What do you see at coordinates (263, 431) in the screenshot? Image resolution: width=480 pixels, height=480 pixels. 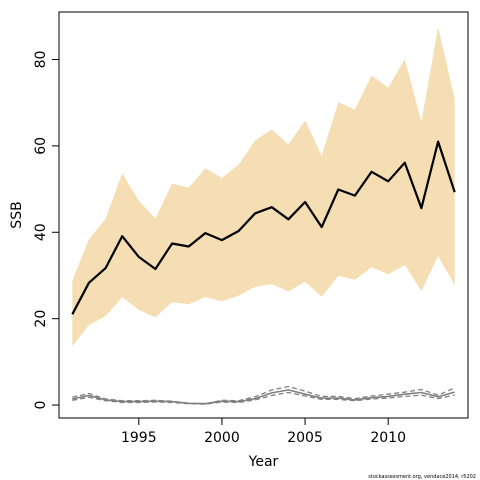 I see `x-axis: 1995 2000 2005 2010` at bounding box center [263, 431].